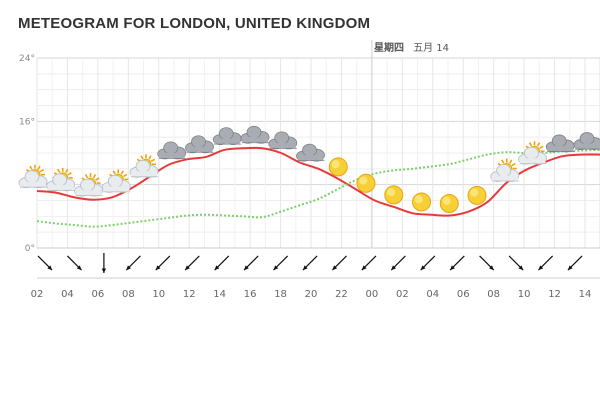 This screenshot has width=600, height=400. Describe the element at coordinates (389, 47) in the screenshot. I see `day-label-weekday: 星期四` at that location.